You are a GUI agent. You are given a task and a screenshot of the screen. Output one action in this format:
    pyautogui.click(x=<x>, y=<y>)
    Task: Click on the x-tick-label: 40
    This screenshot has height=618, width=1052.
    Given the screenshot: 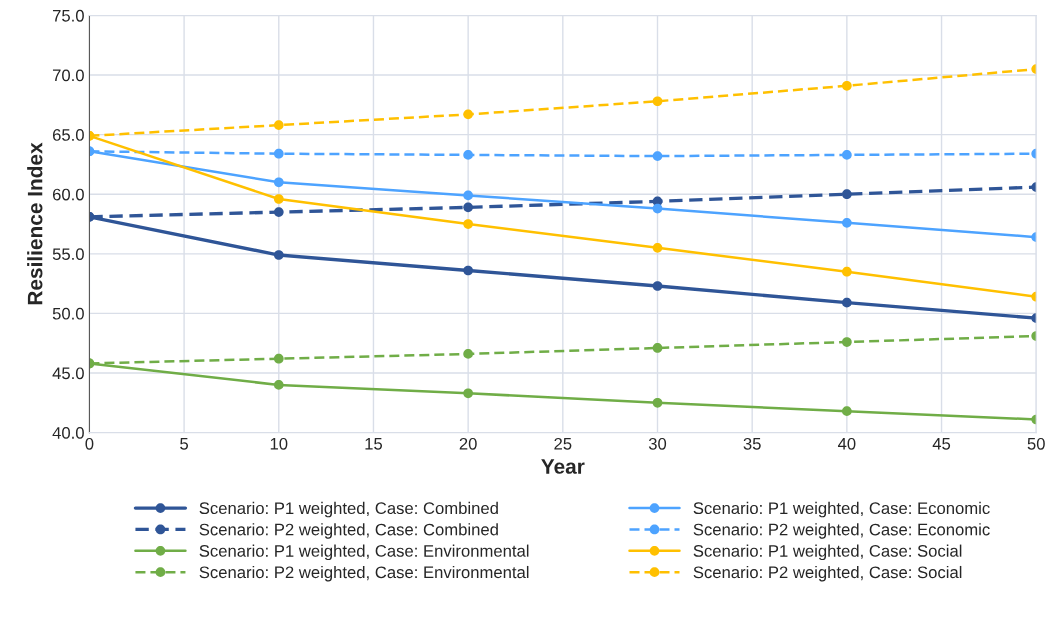 What is the action you would take?
    pyautogui.click(x=846, y=443)
    